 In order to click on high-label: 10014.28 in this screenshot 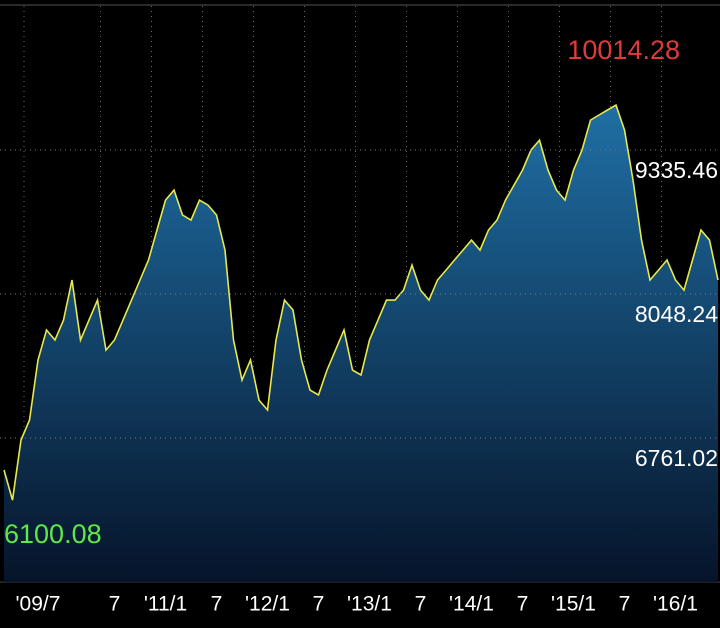, I will do `click(623, 50)`.